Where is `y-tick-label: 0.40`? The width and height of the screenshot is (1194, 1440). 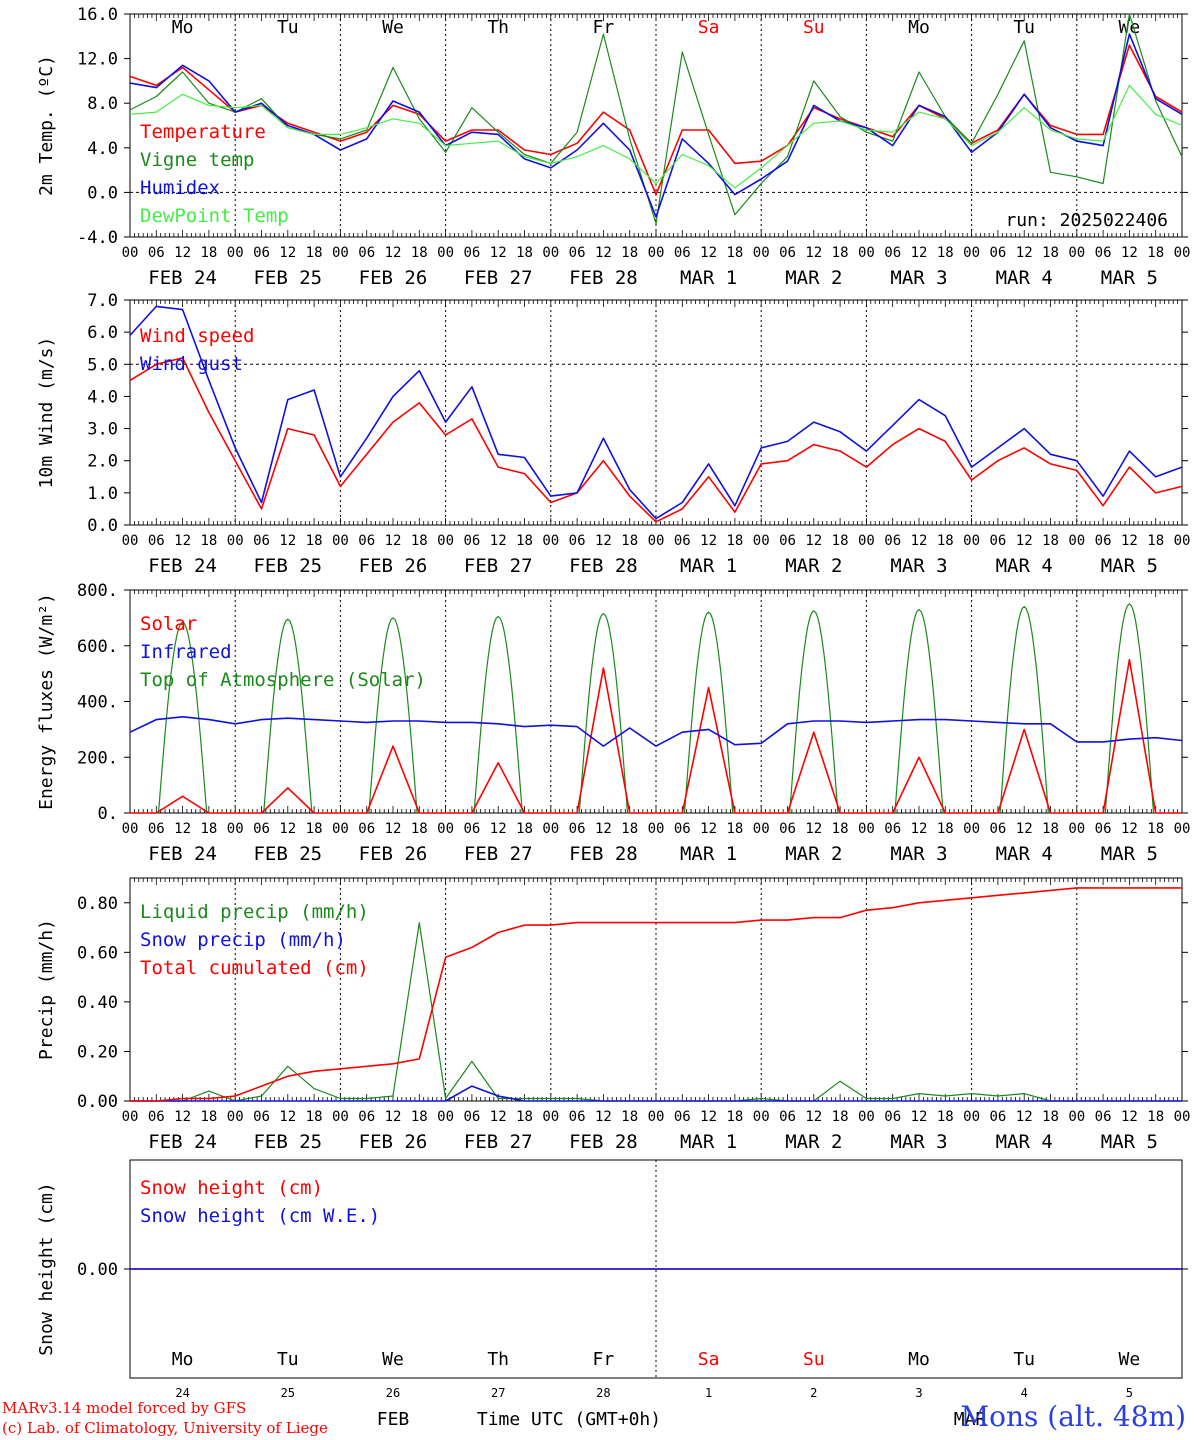
y-tick-label: 0.40 is located at coordinates (97, 1003).